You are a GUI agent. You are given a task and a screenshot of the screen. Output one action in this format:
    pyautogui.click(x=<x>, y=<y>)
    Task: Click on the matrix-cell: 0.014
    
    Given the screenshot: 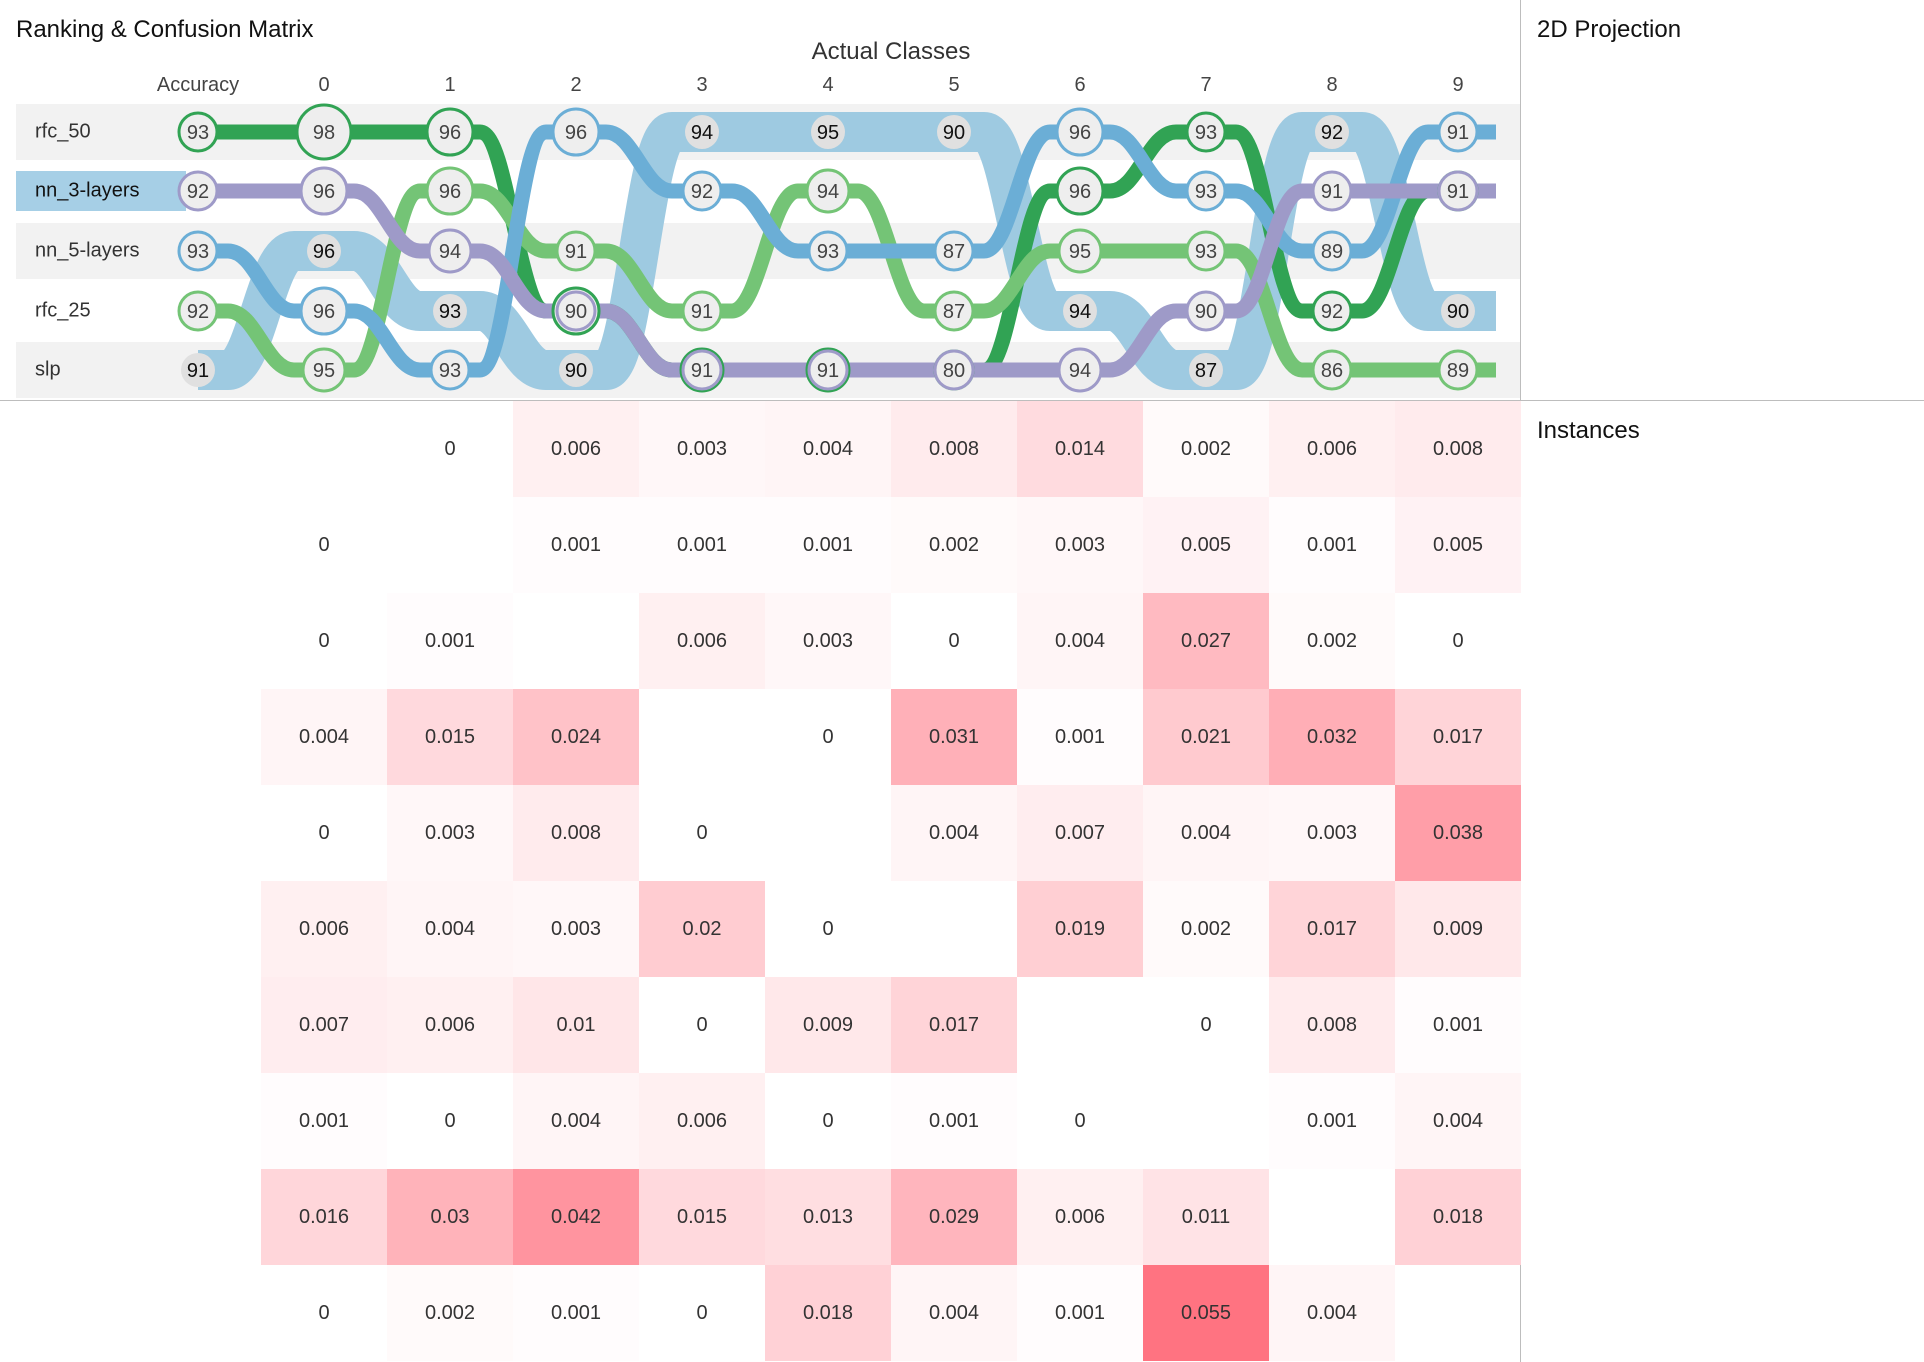 What is the action you would take?
    pyautogui.click(x=1080, y=449)
    